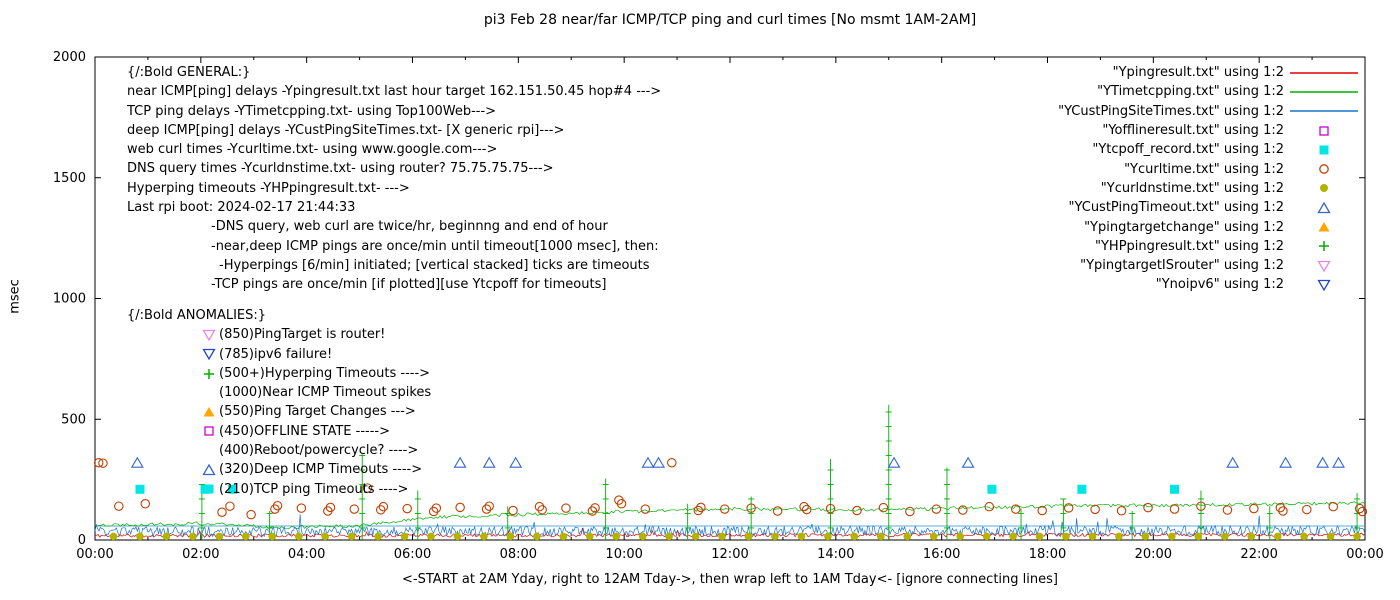 The image size is (1400, 600). What do you see at coordinates (1219, 285) in the screenshot?
I see `legend-entry-label: "Ynoipv6" using 1:2` at bounding box center [1219, 285].